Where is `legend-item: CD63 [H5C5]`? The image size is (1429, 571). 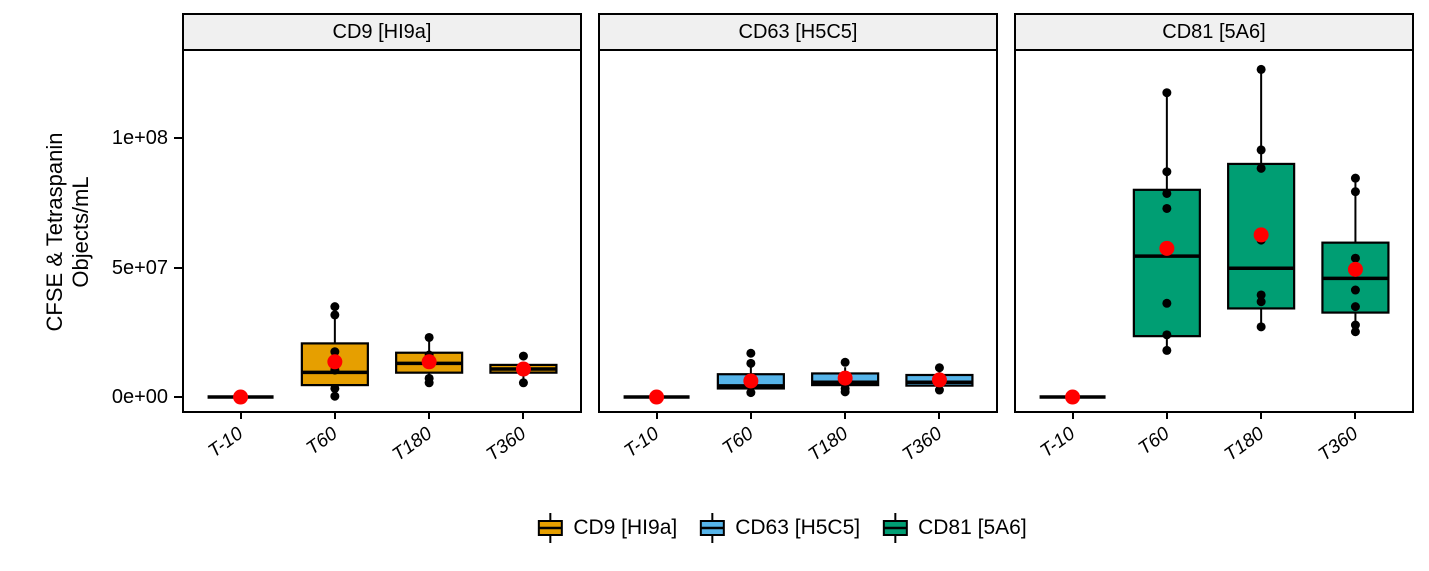 legend-item: CD63 [H5C5] is located at coordinates (779, 528).